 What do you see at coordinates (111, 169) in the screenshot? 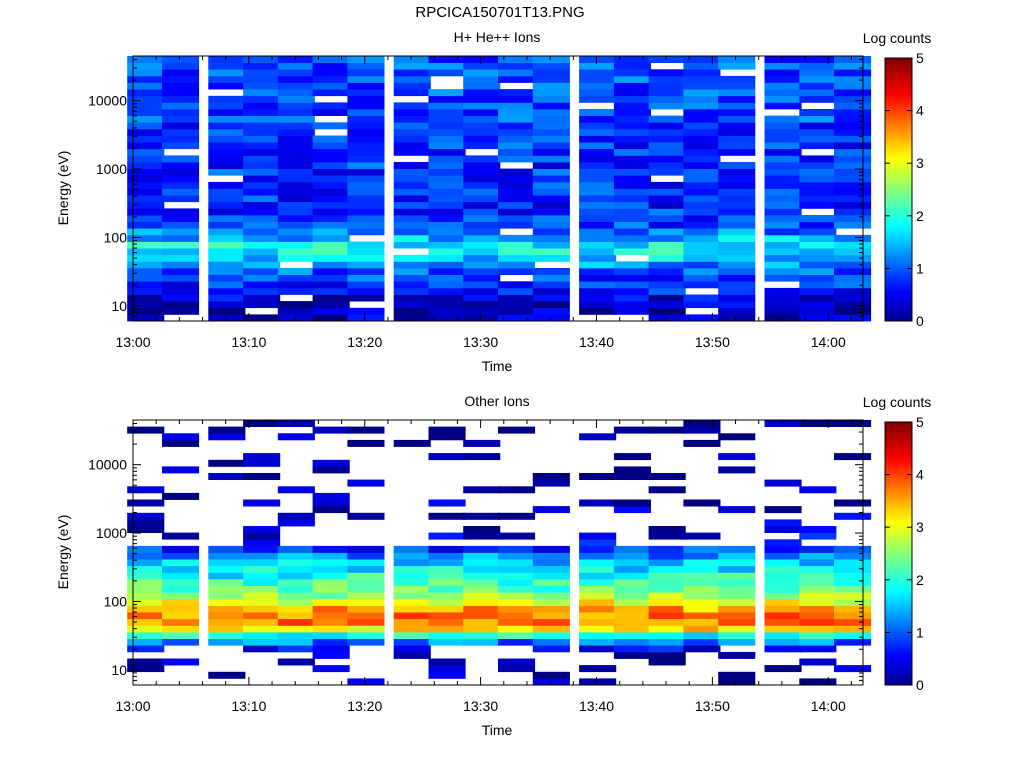
I see `y-tick-label: 1000` at bounding box center [111, 169].